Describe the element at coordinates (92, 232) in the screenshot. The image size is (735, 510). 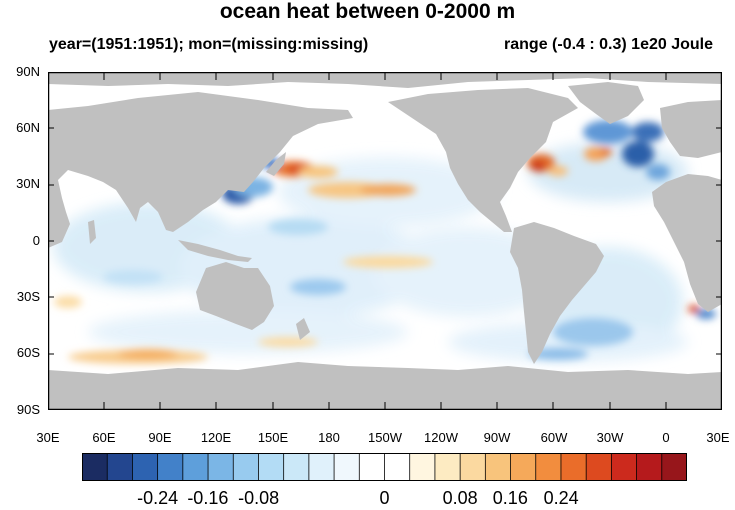
I see `madagascar` at that location.